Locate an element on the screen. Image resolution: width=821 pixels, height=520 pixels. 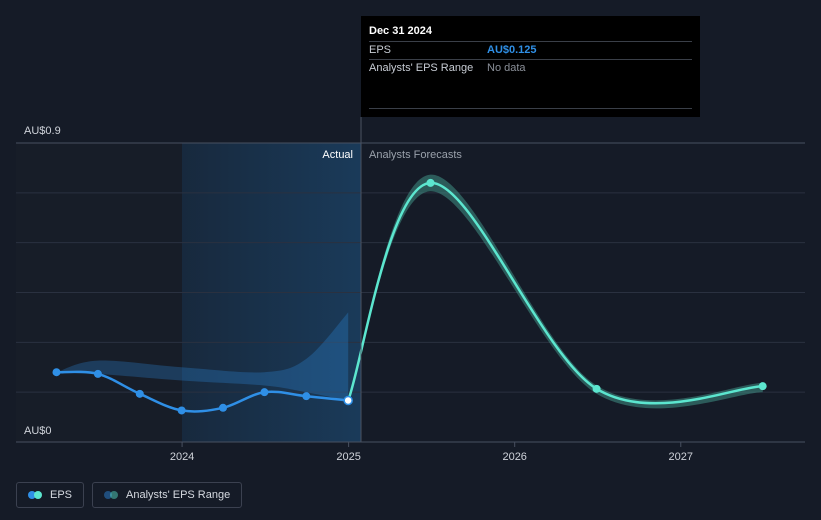
x-tick-label: 2025 is located at coordinates (348, 457).